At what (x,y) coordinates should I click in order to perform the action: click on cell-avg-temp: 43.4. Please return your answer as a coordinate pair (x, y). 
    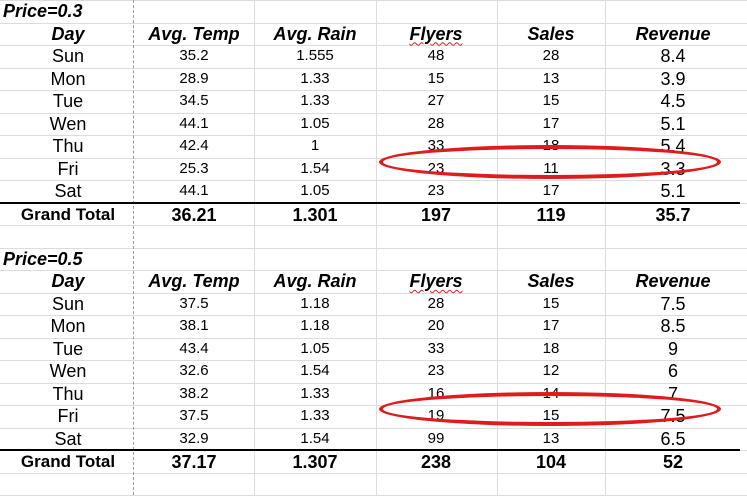
    Looking at the image, I should click on (194, 348).